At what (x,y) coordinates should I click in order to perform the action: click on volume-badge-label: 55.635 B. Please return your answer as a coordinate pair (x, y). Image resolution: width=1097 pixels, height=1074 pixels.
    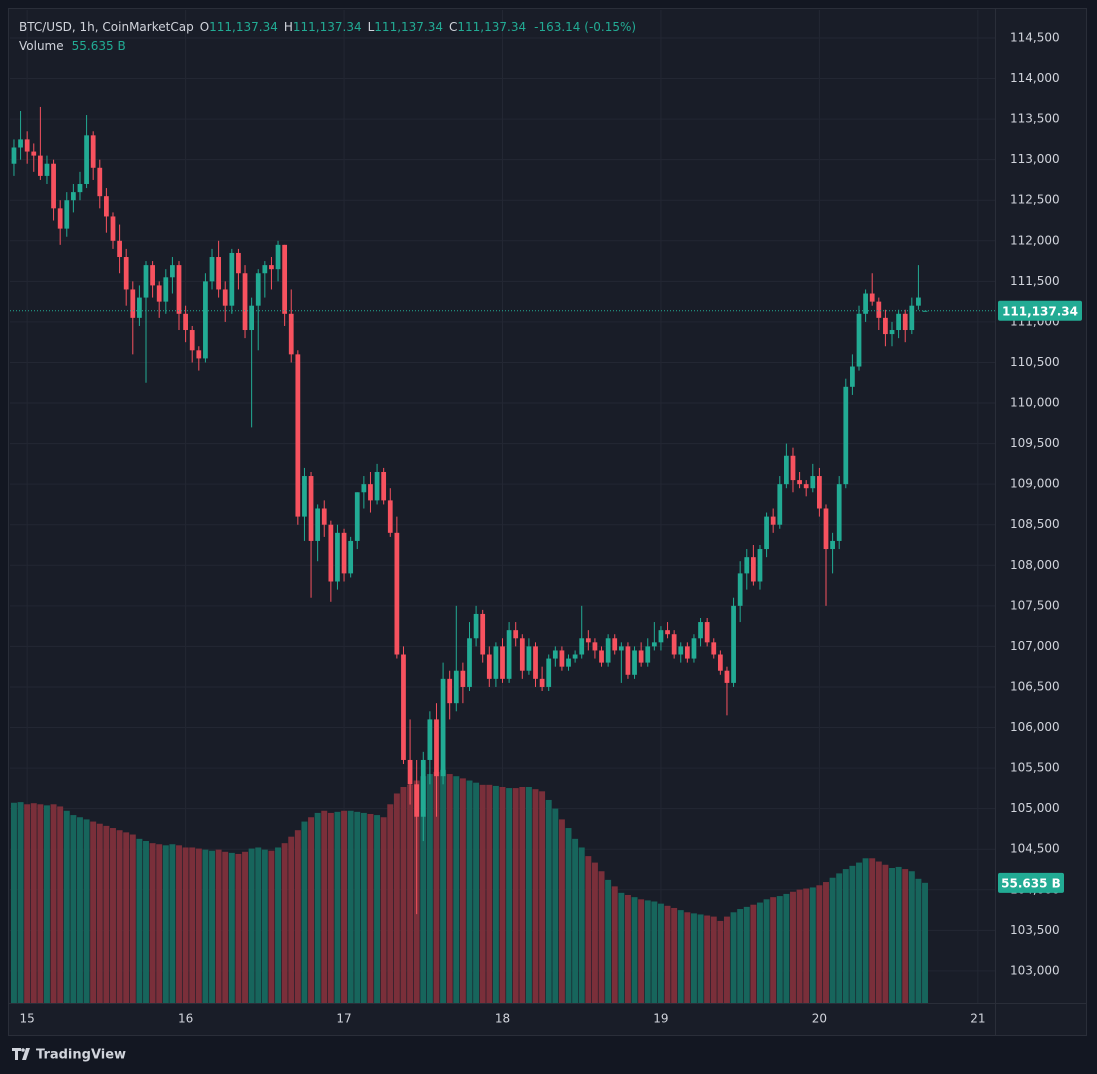
    Looking at the image, I should click on (1031, 883).